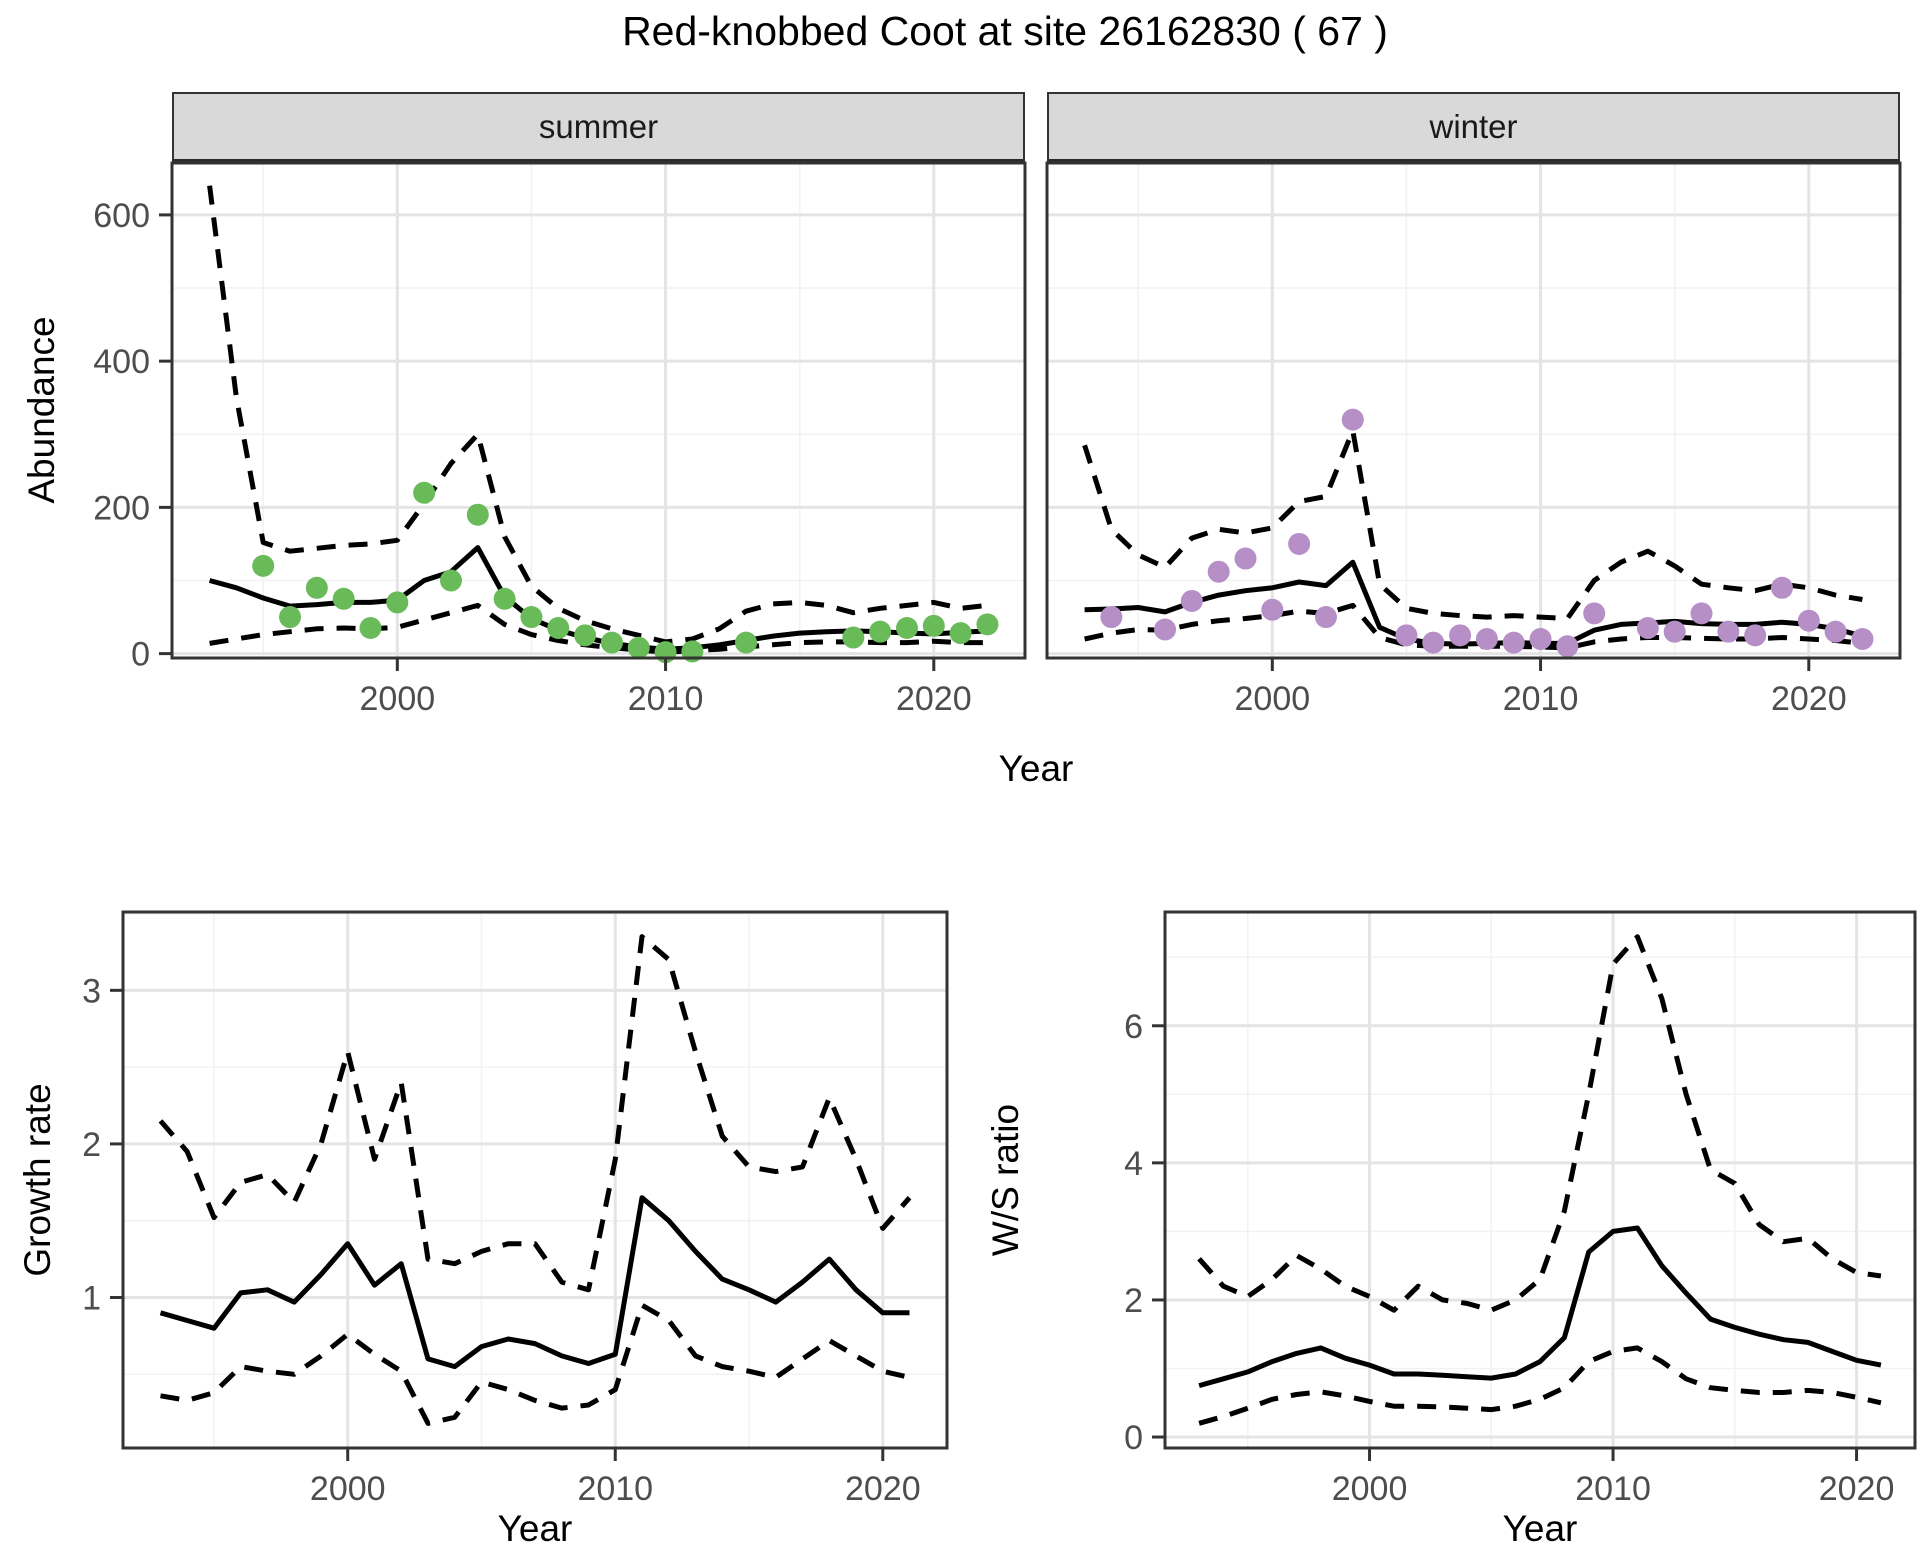 The width and height of the screenshot is (1920, 1560). Describe the element at coordinates (91, 991) in the screenshot. I see `y-tick-label: 3` at that location.